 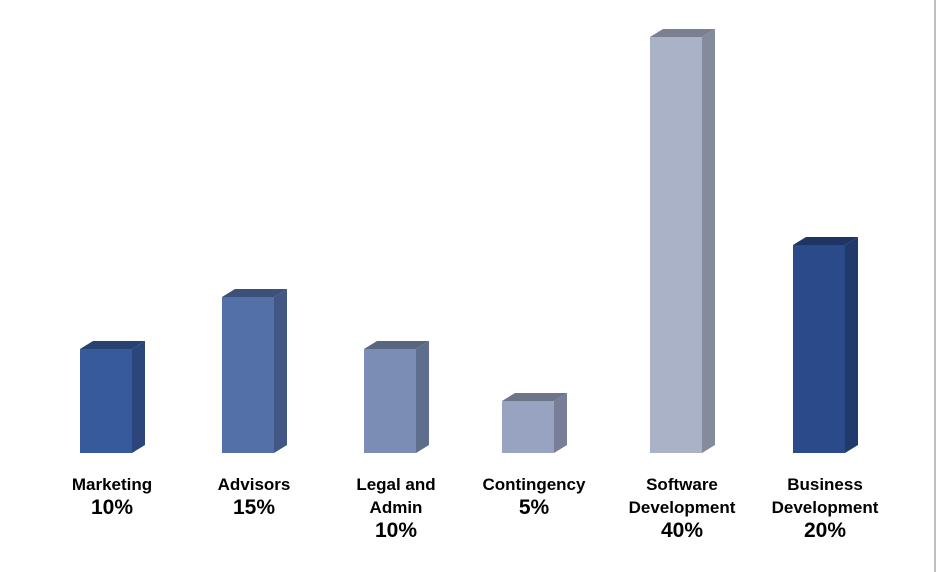 What do you see at coordinates (825, 484) in the screenshot?
I see `category-label: Business` at bounding box center [825, 484].